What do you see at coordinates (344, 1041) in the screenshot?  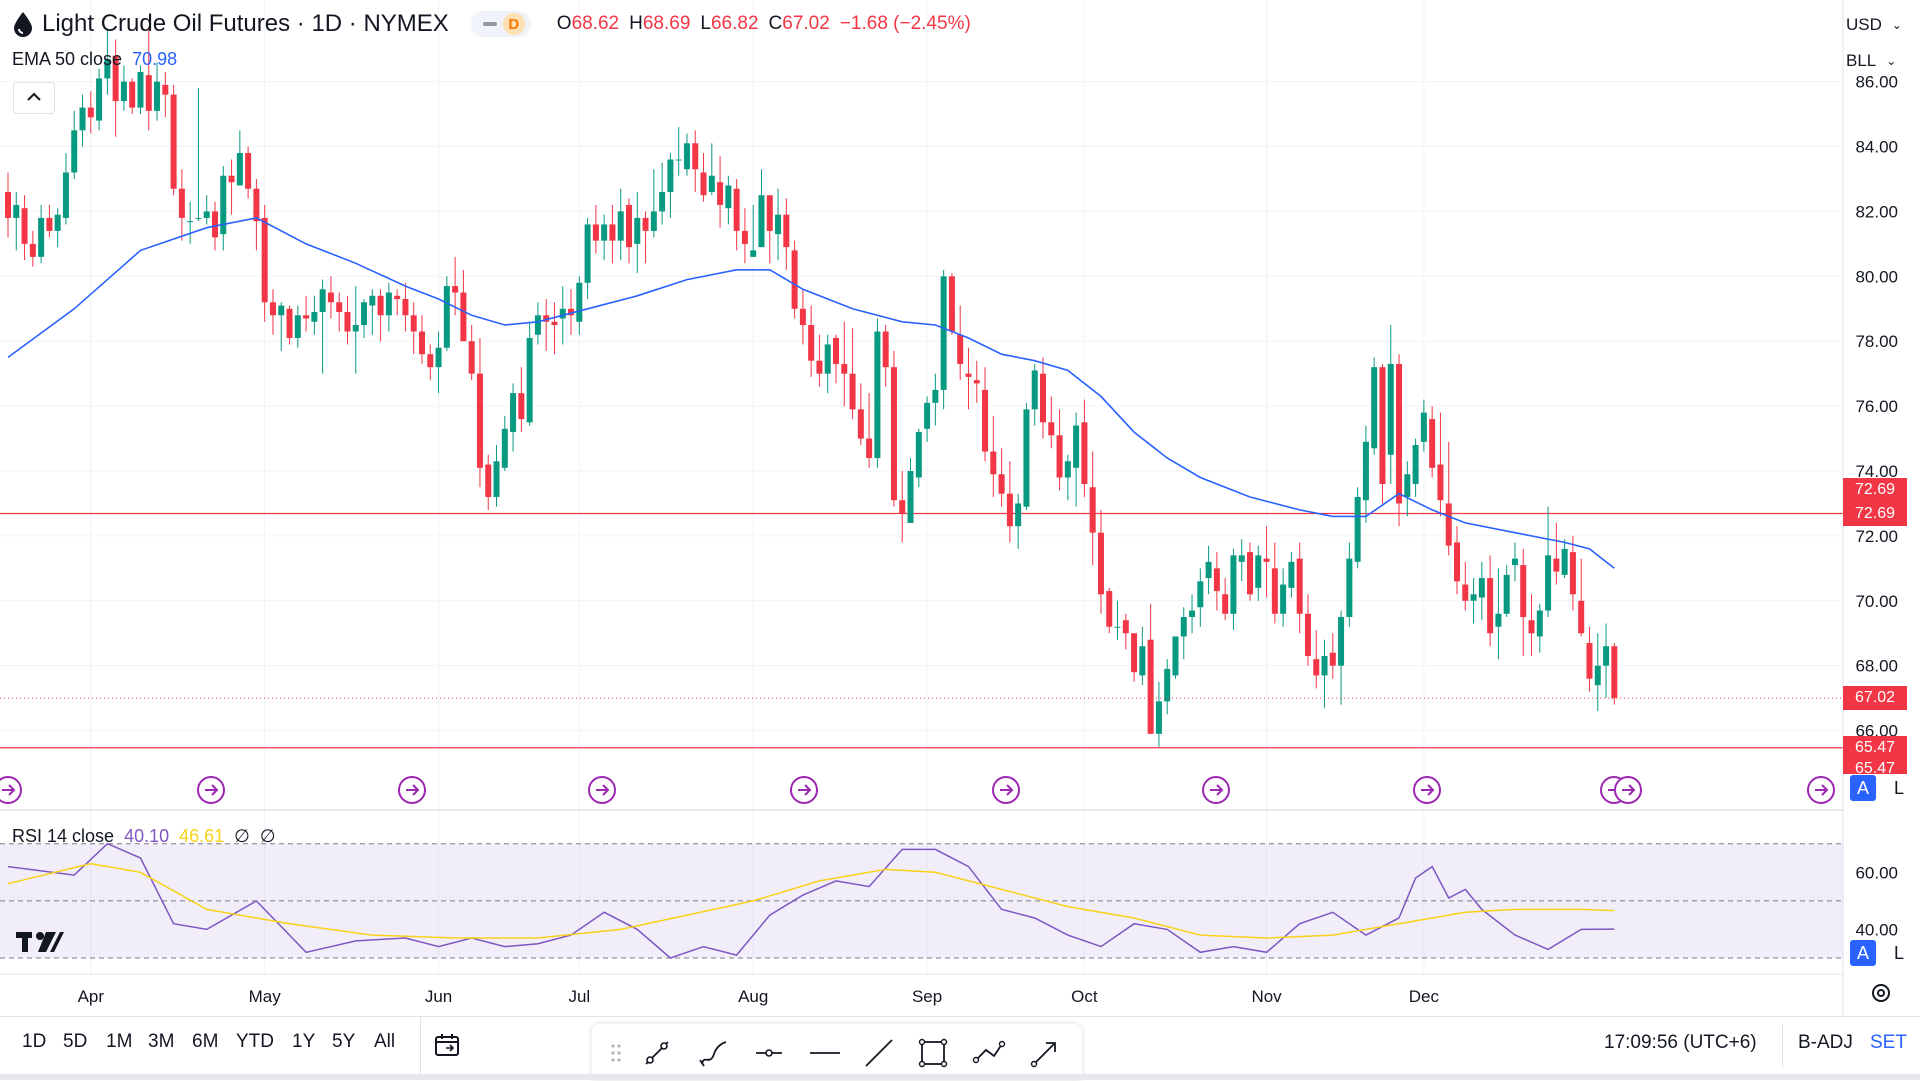 I see `range-button-5y: 5Y` at bounding box center [344, 1041].